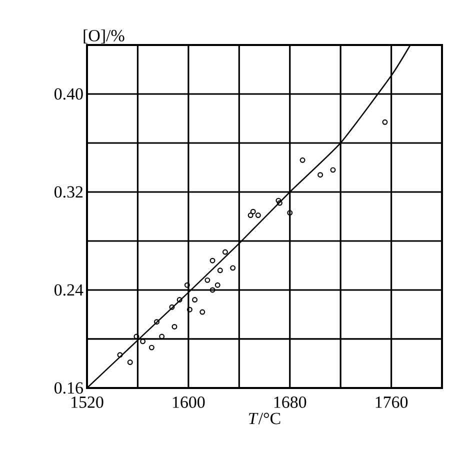  What do you see at coordinates (69, 290) in the screenshot?
I see `y-tick-label: 0.24` at bounding box center [69, 290].